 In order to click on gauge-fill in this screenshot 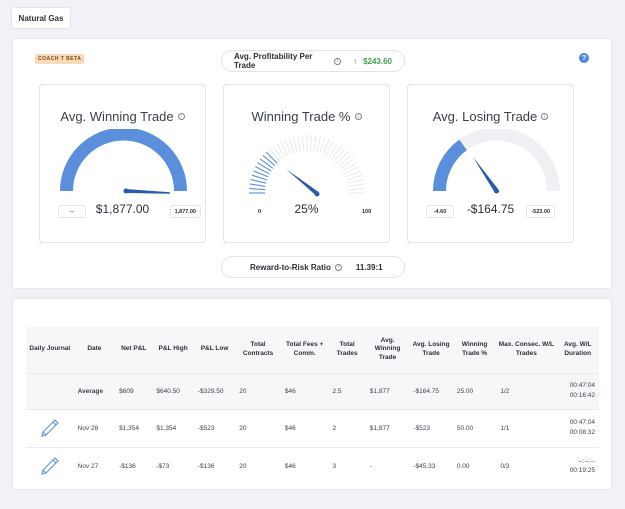, I will do `click(496, 160)`.